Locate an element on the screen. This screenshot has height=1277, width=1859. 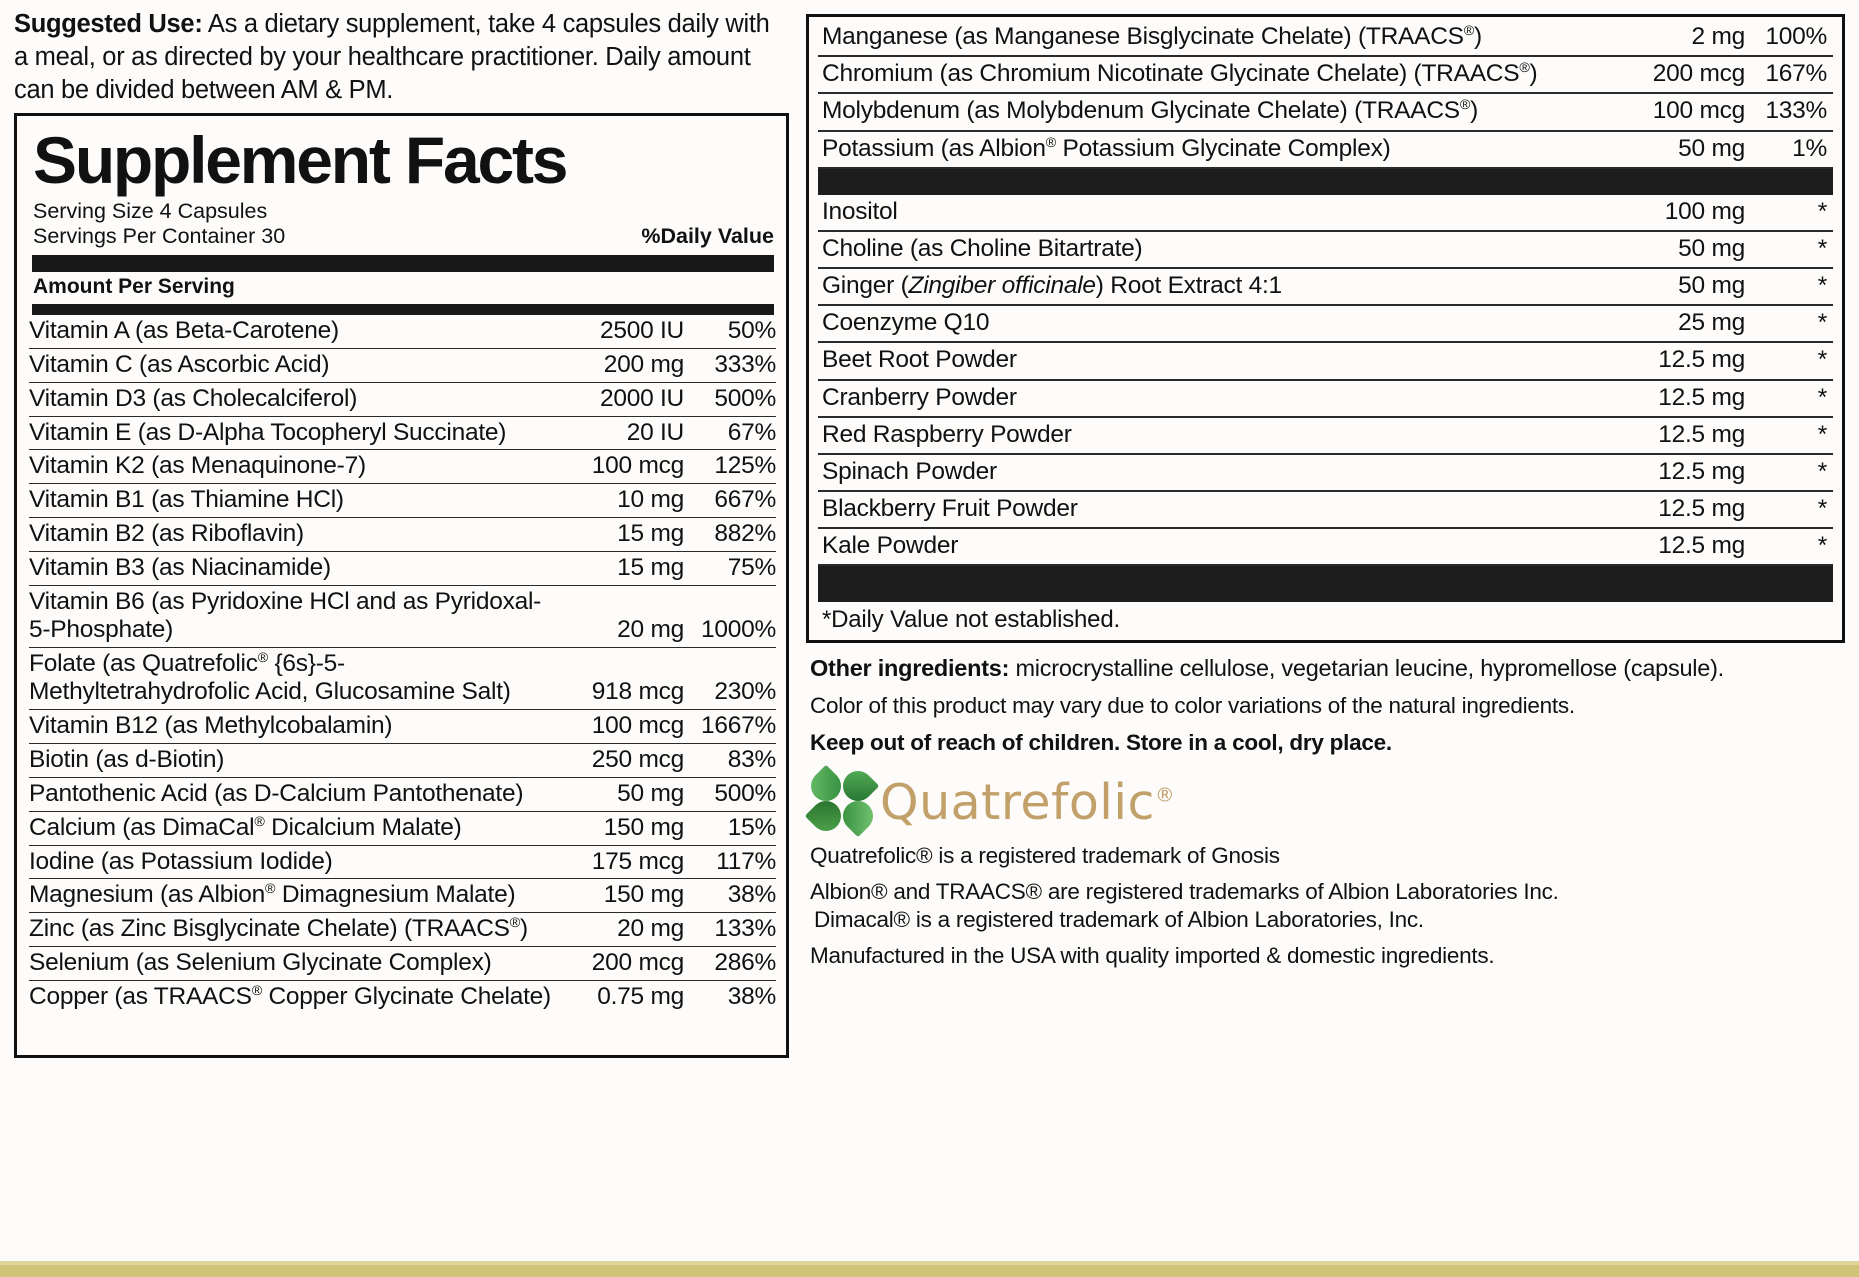
divider-medium is located at coordinates (403, 309).